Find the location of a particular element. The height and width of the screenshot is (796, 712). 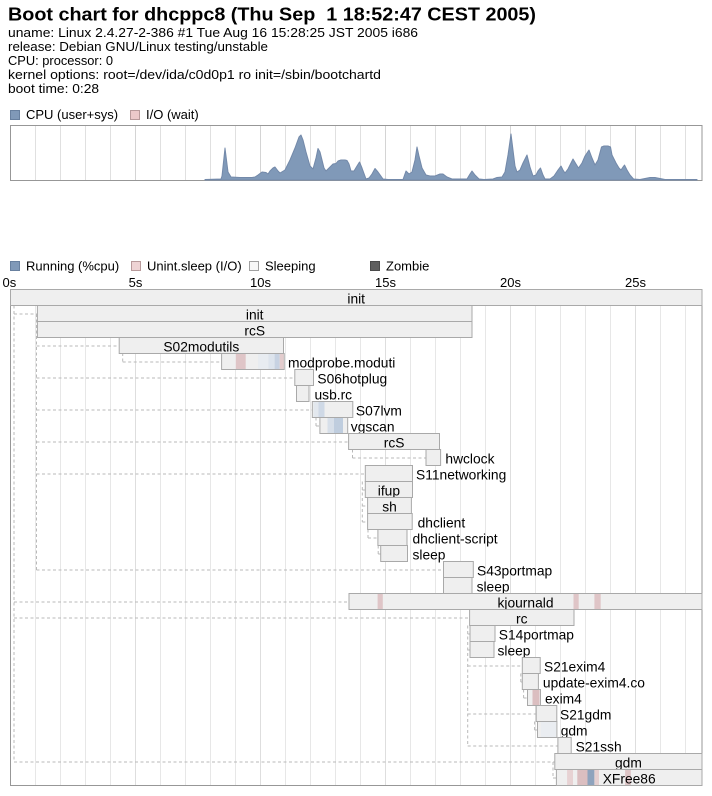

svg-text: S21ssh is located at coordinates (599, 747).